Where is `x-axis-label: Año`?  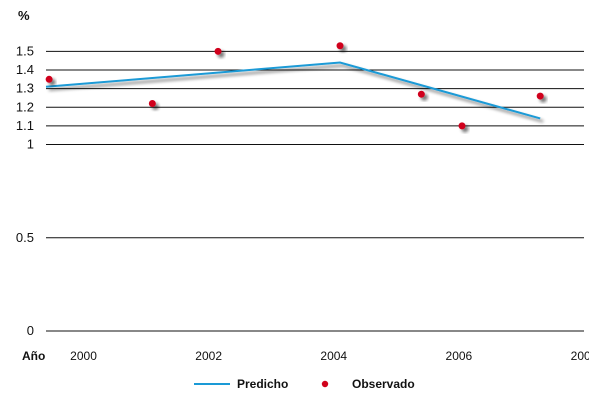 x-axis-label: Año is located at coordinates (33, 356).